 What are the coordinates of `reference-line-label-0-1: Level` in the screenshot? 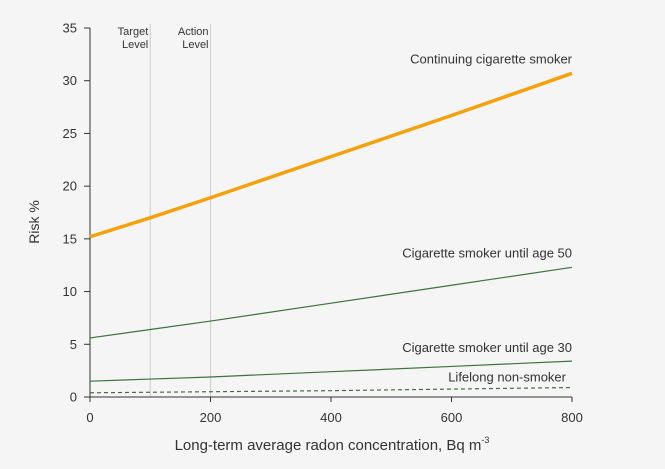 It's located at (135, 45).